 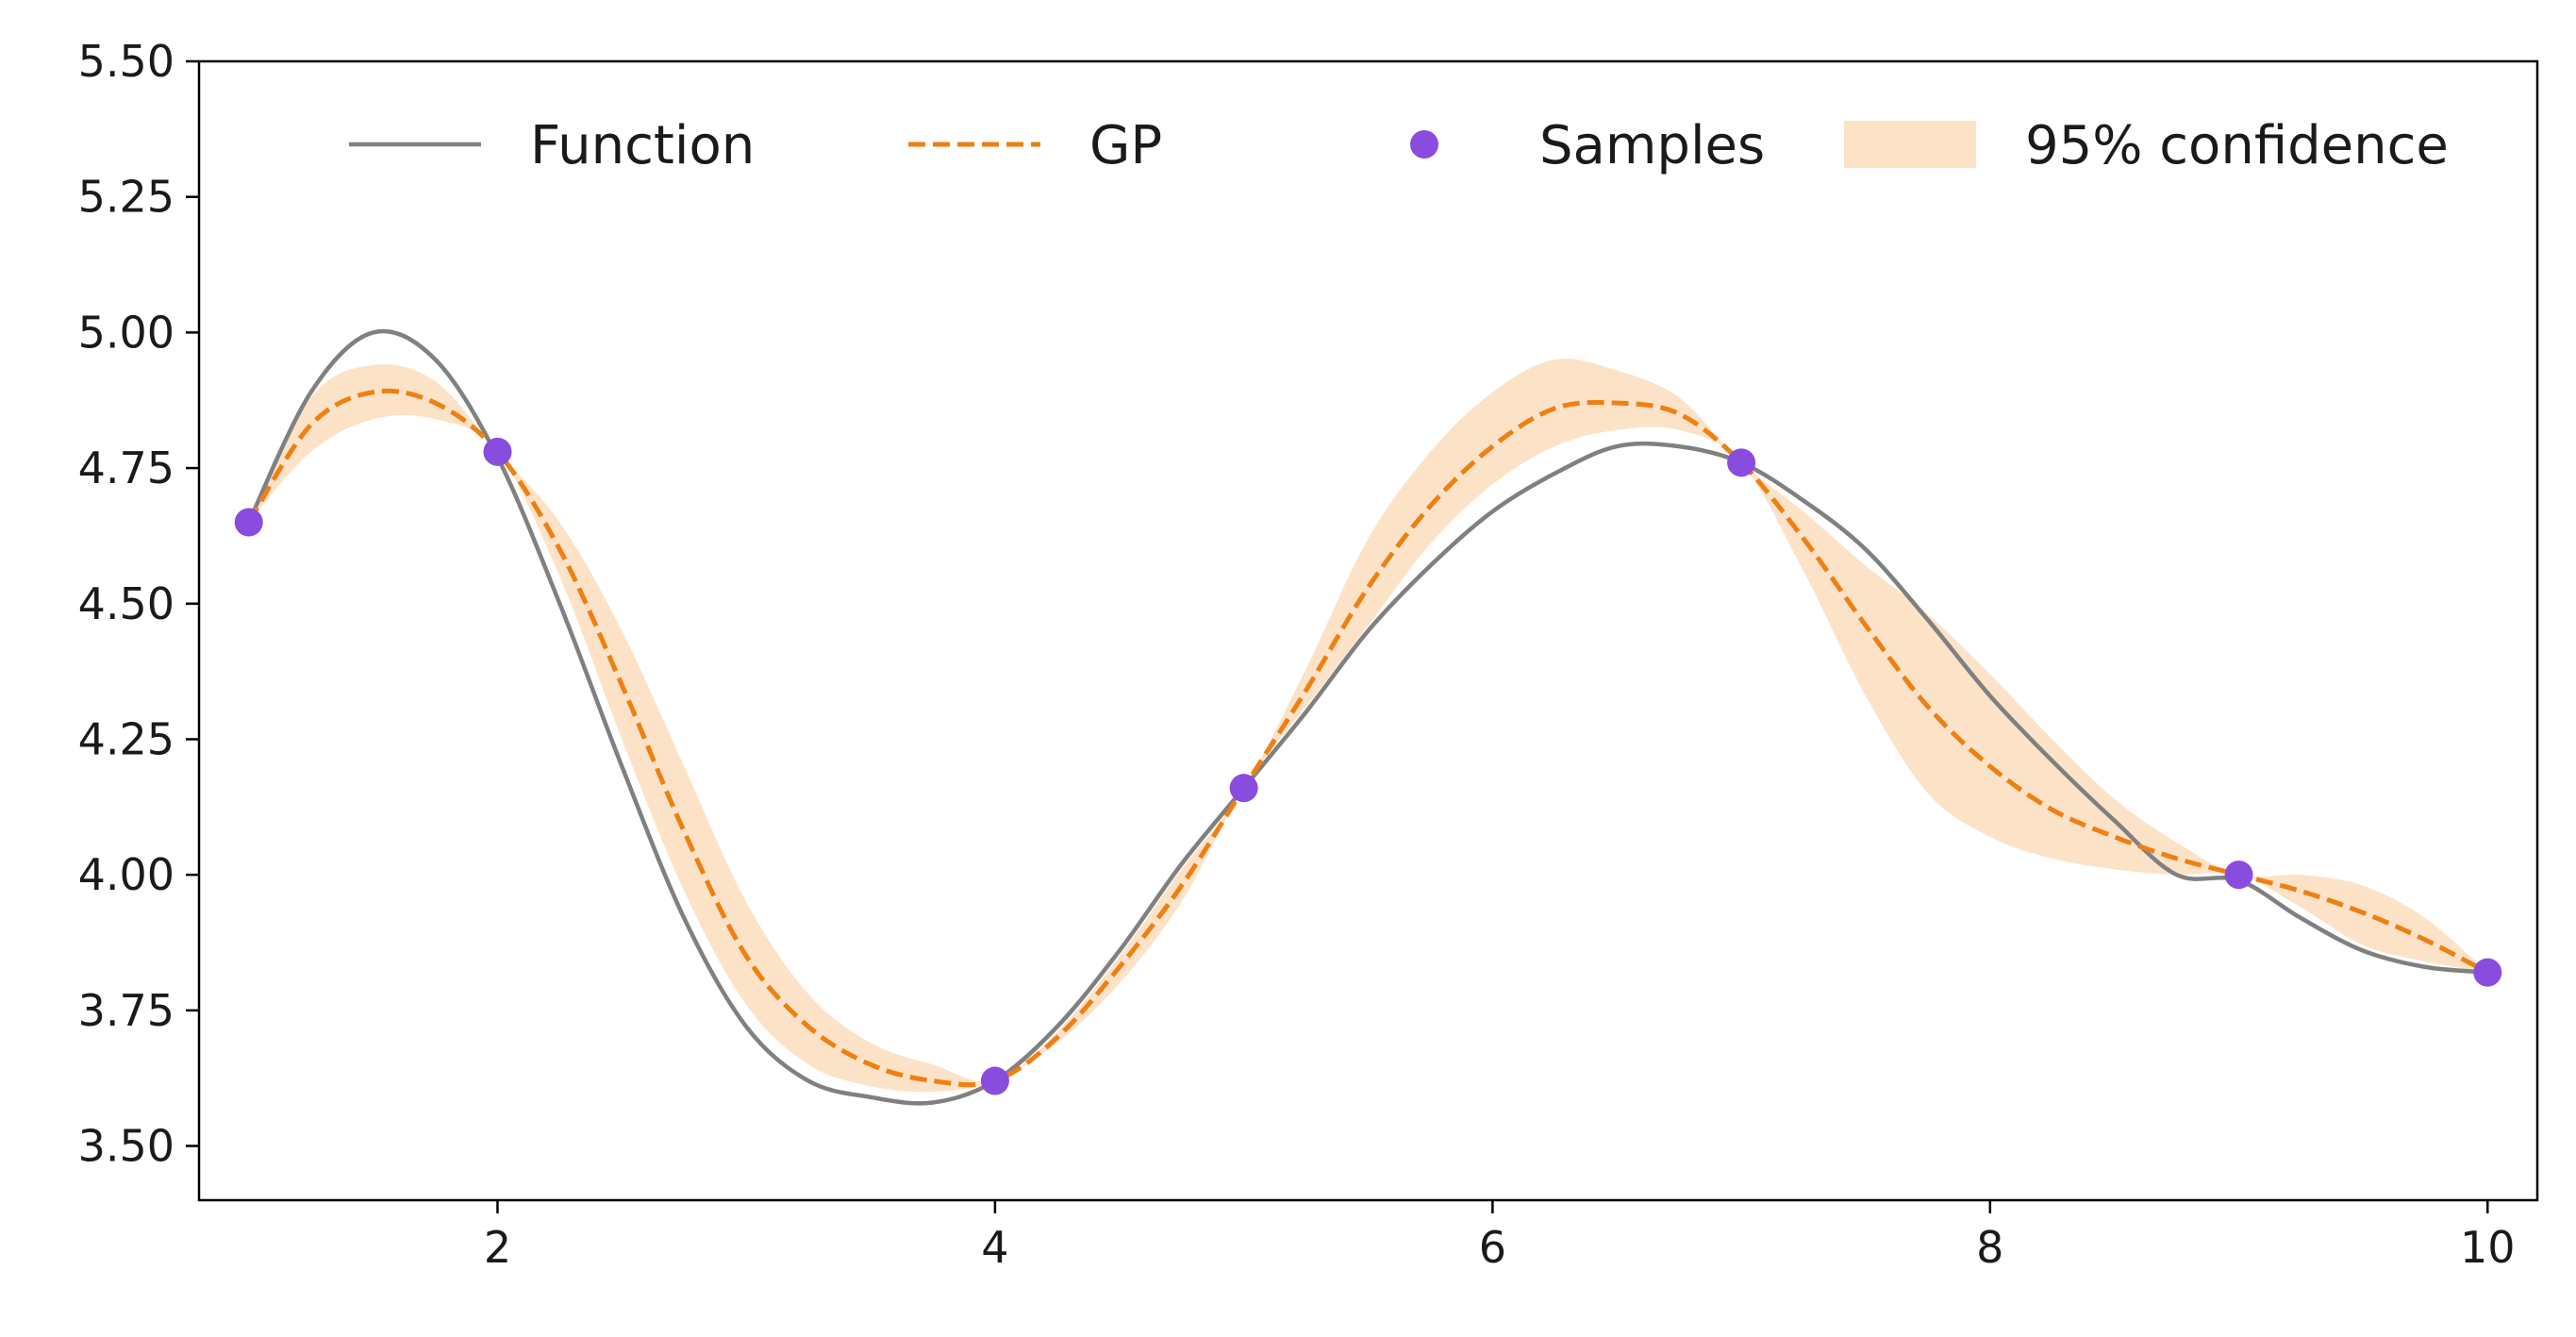 What do you see at coordinates (1125, 145) in the screenshot?
I see `legend-label: GP` at bounding box center [1125, 145].